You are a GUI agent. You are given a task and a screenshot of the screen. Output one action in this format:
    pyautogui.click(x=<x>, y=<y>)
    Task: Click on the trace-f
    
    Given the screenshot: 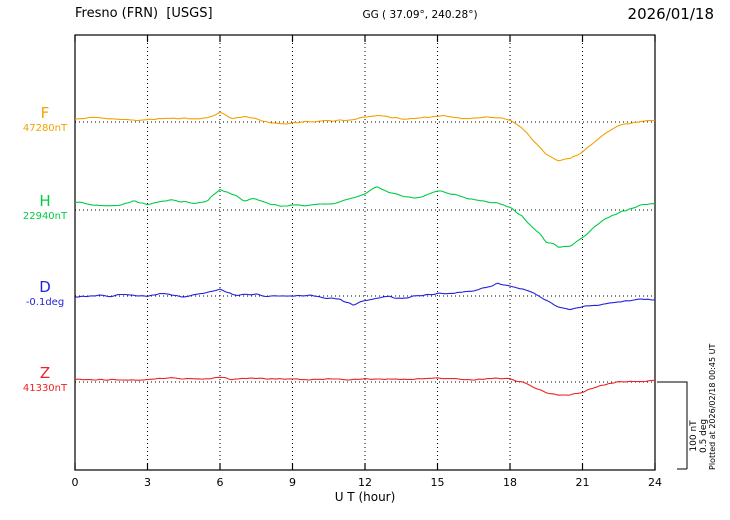 What is the action you would take?
    pyautogui.click(x=365, y=136)
    